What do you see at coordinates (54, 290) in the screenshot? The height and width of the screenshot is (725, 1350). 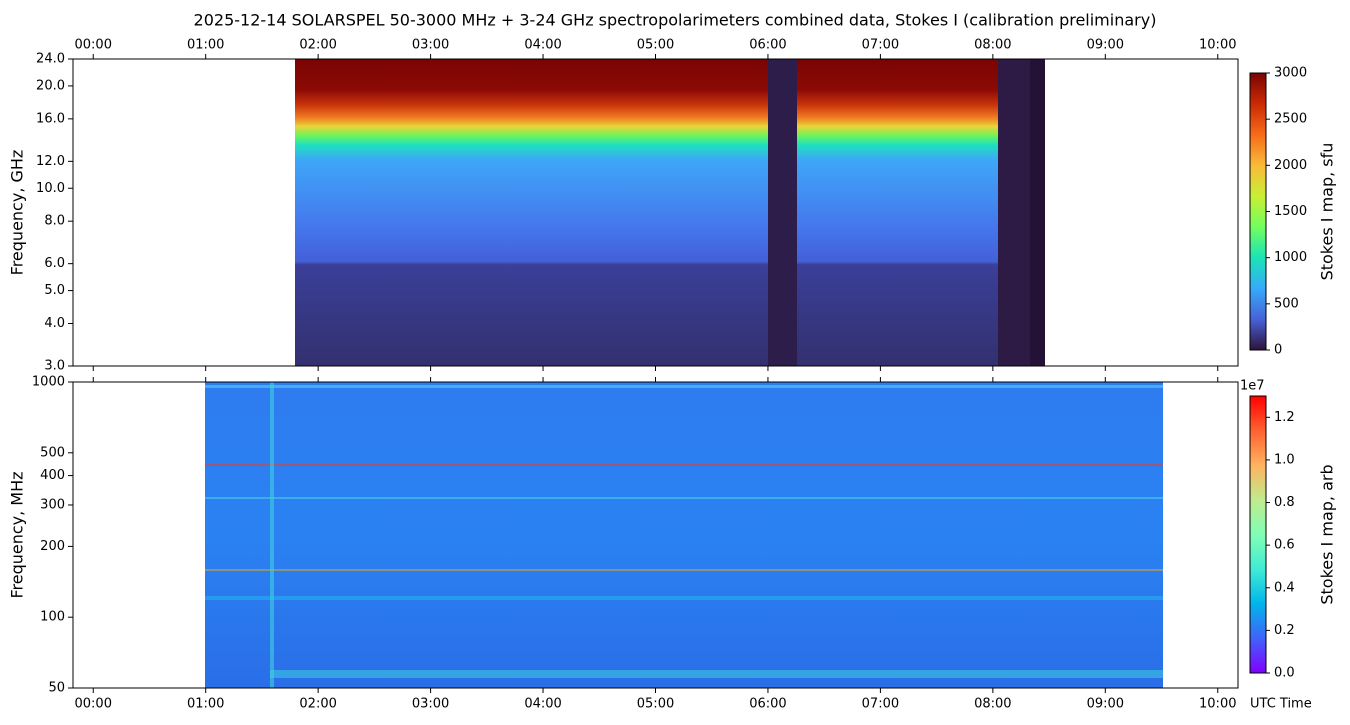 I see `y-tick-label: 5.0` at bounding box center [54, 290].